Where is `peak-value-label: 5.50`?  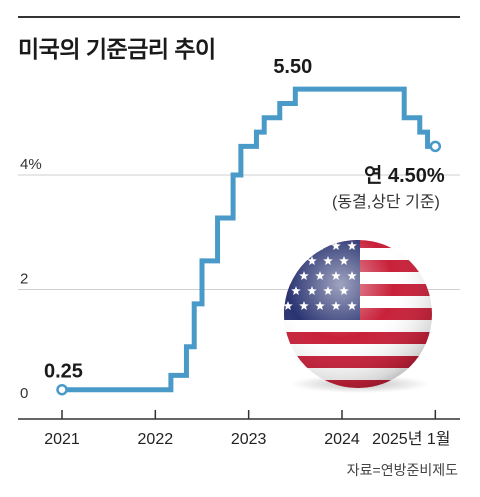 peak-value-label: 5.50 is located at coordinates (292, 67).